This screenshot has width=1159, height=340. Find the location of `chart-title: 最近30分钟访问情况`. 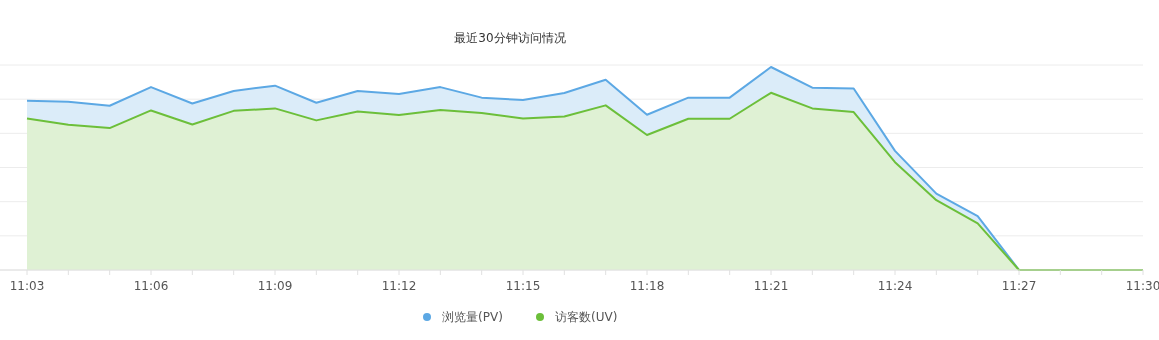

chart-title: 最近30分钟访问情况 is located at coordinates (510, 38).